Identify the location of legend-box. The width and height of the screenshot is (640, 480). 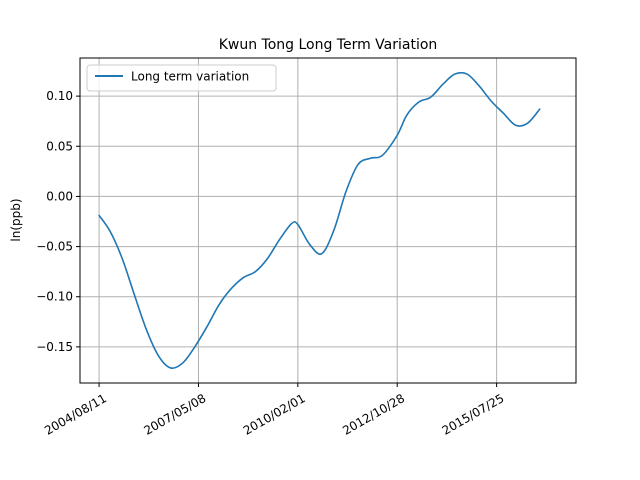
(181, 78).